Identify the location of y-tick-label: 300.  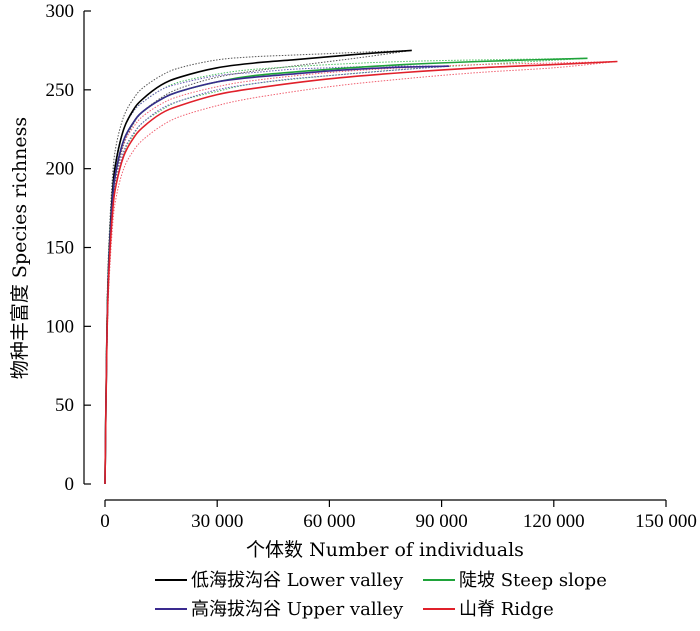
(60, 11).